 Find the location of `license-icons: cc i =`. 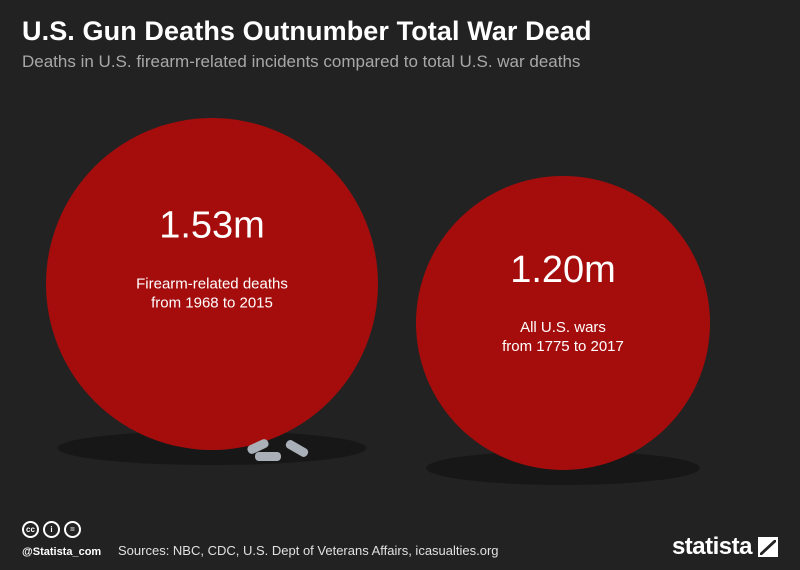

license-icons: cc i = is located at coordinates (51, 529).